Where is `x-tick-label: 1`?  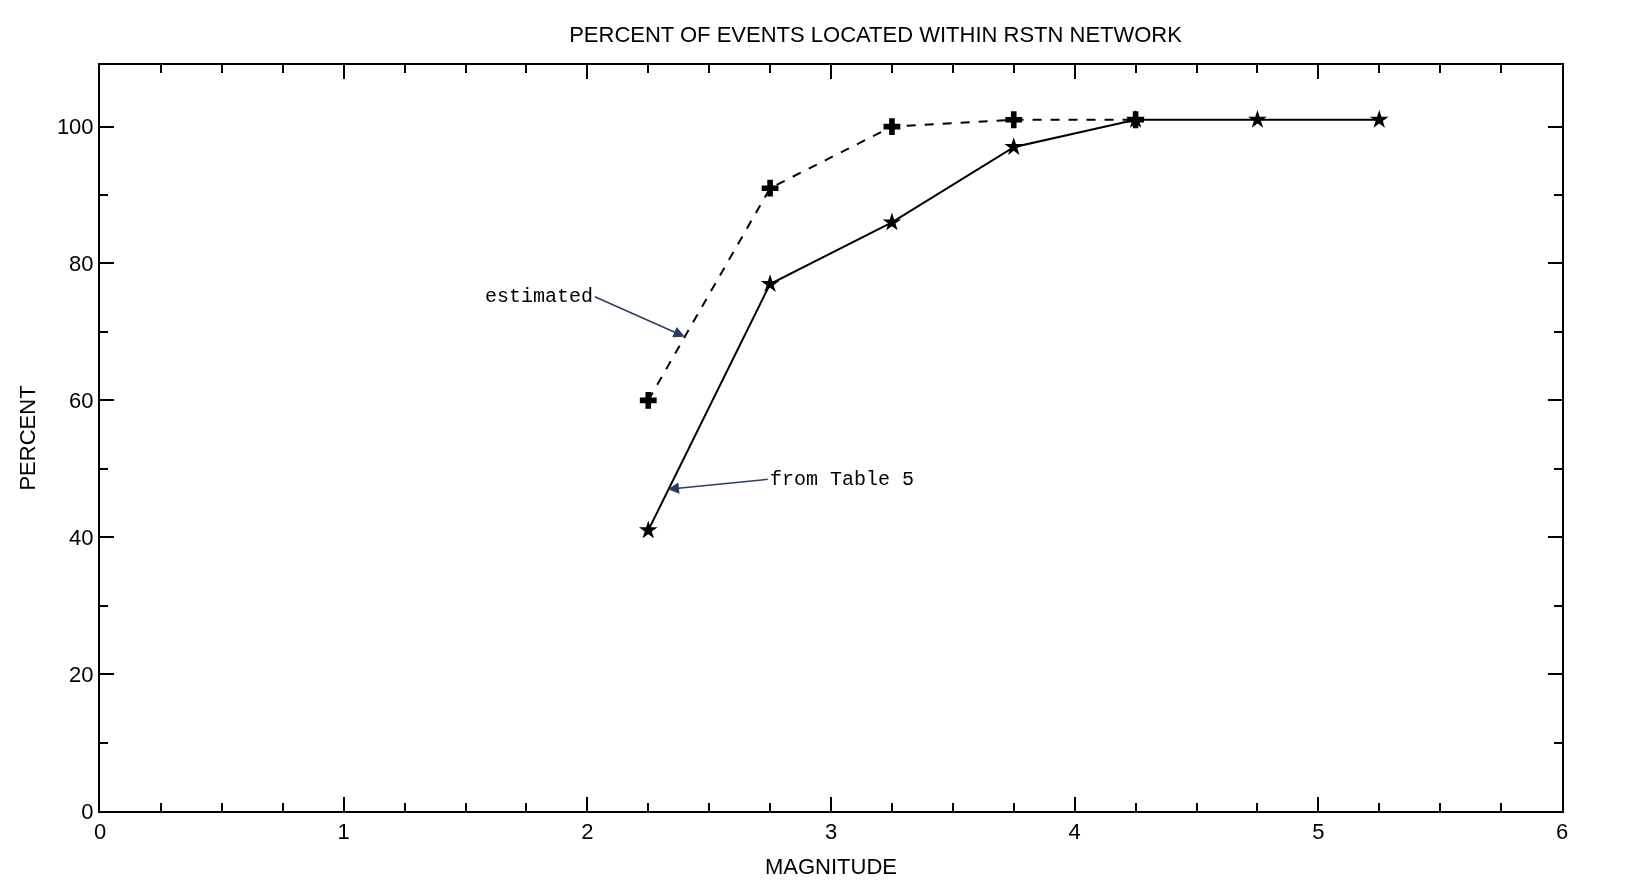
x-tick-label: 1 is located at coordinates (343, 832).